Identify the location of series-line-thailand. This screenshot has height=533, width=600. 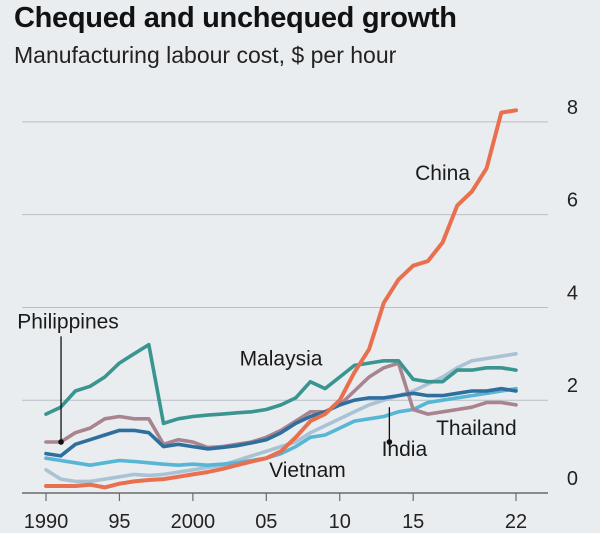
(281, 405).